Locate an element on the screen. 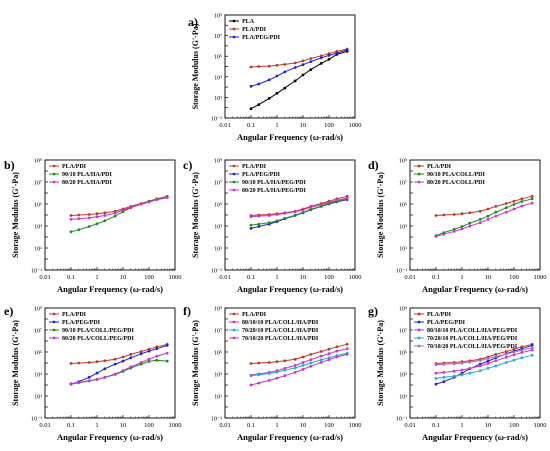  y-tick-label: 10⁷ is located at coordinates (218, 37).